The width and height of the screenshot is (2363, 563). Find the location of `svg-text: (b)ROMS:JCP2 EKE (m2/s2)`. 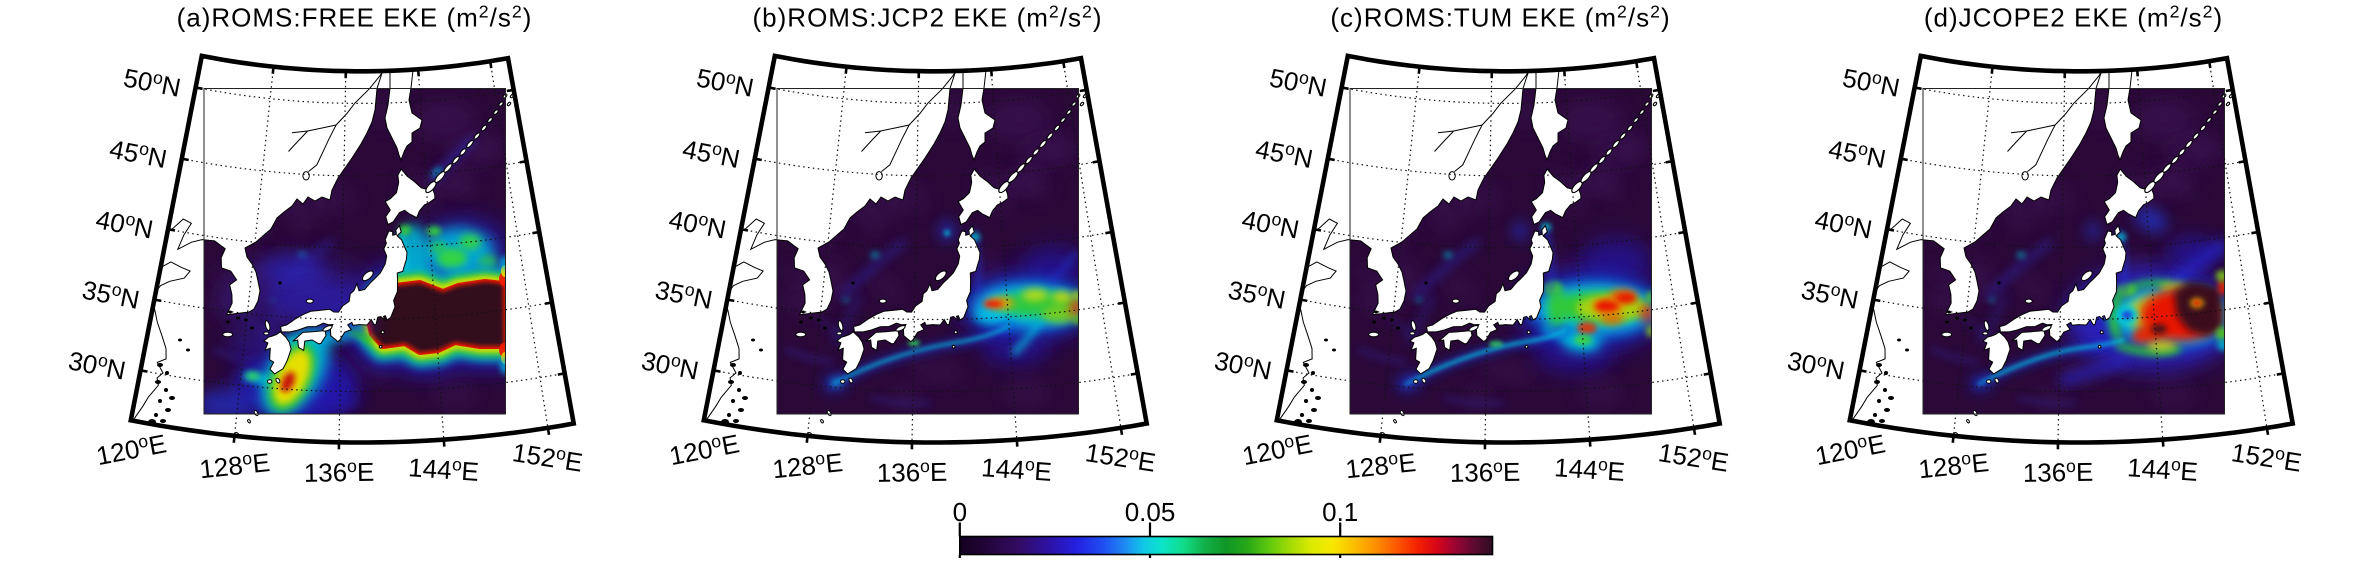

svg-text: (b)ROMS:JCP2 EKE (m2/s2) is located at coordinates (928, 17).